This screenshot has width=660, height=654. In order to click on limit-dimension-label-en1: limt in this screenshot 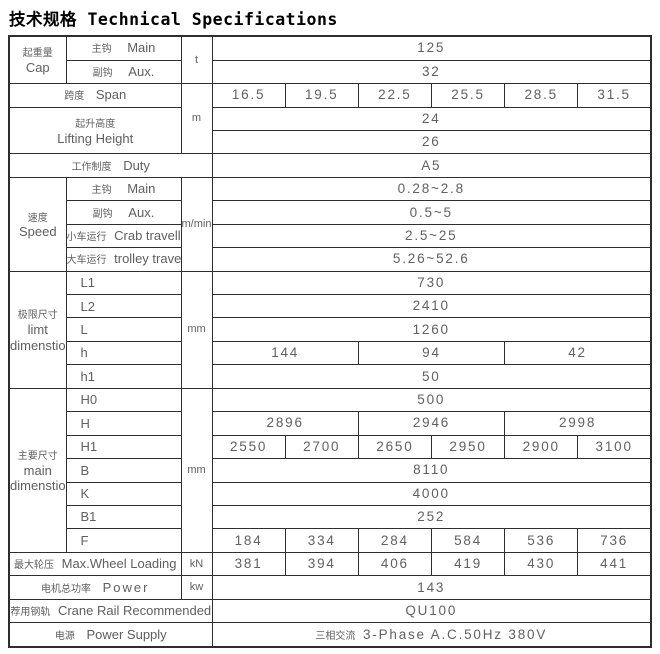, I will do `click(37, 330)`.